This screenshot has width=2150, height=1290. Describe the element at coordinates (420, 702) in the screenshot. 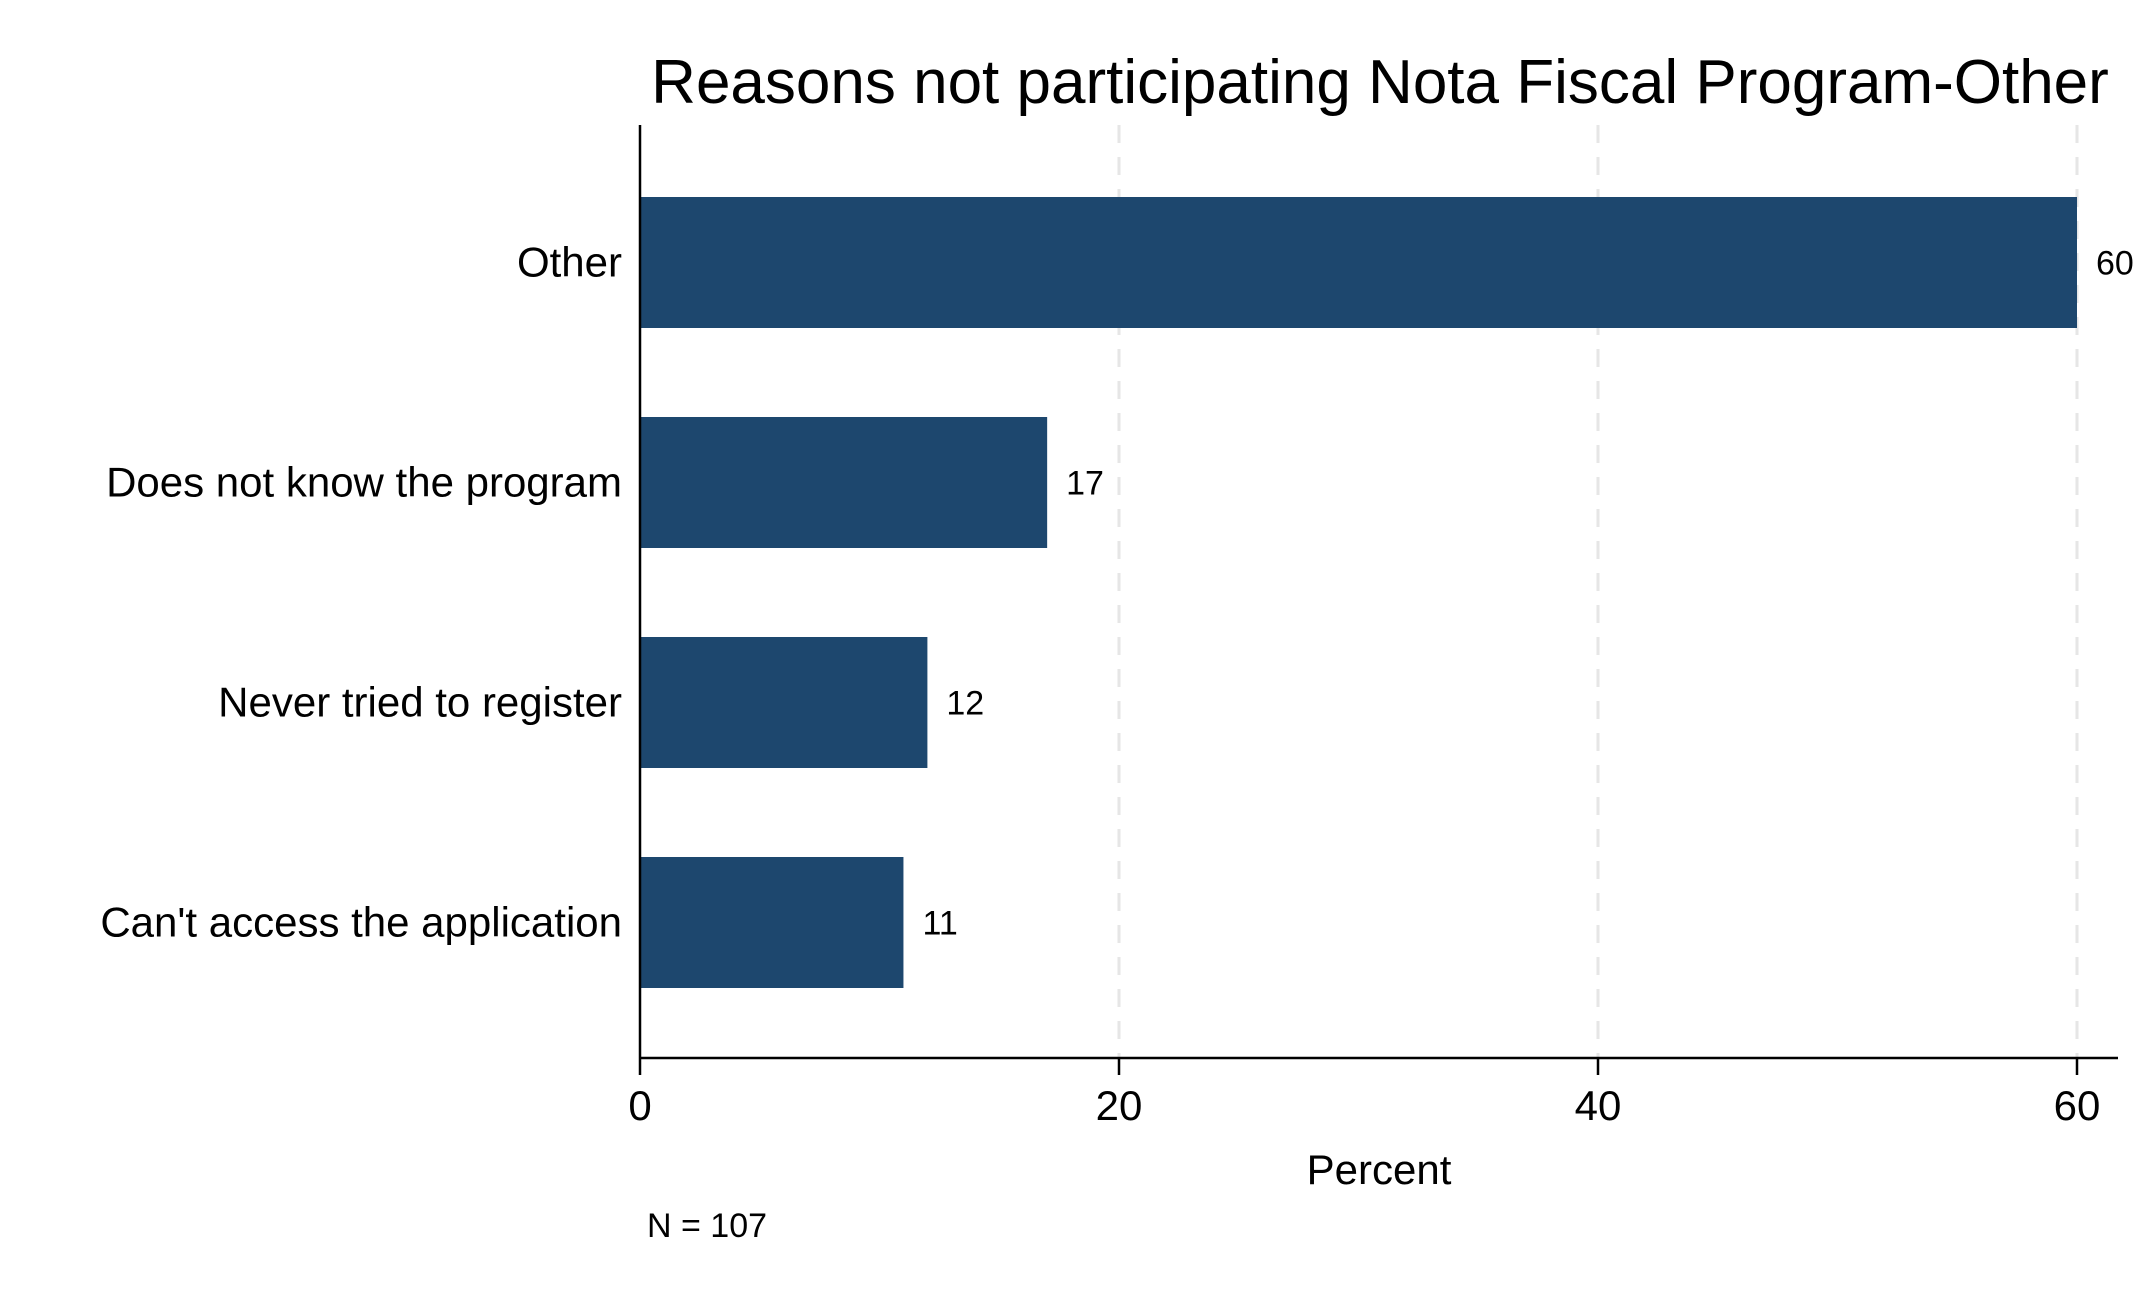

I see `category-label: Never tried to register` at that location.